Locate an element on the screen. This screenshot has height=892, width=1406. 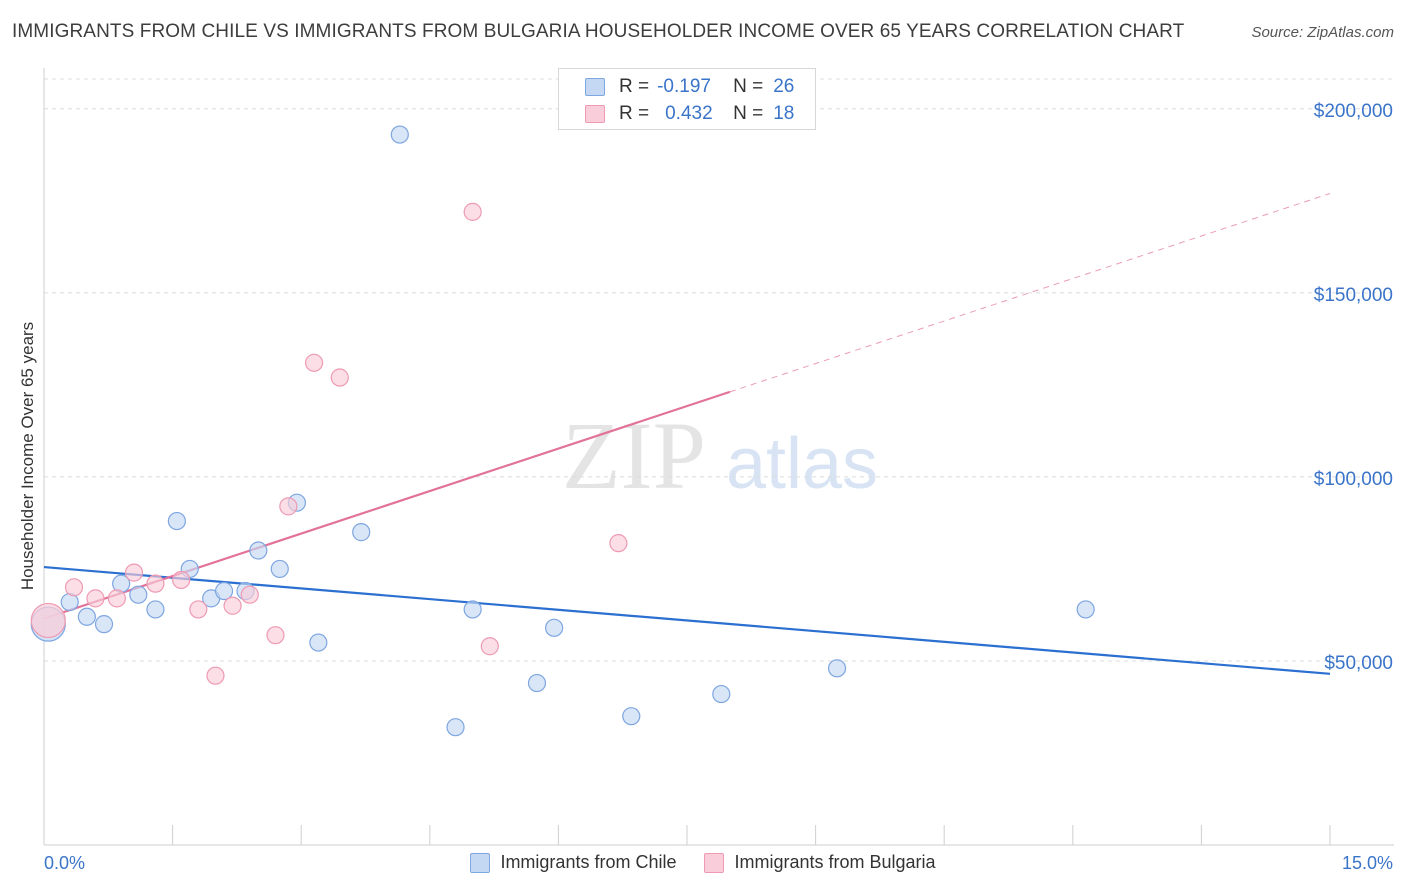
watermark-zip: ZIP is located at coordinates (634, 455).